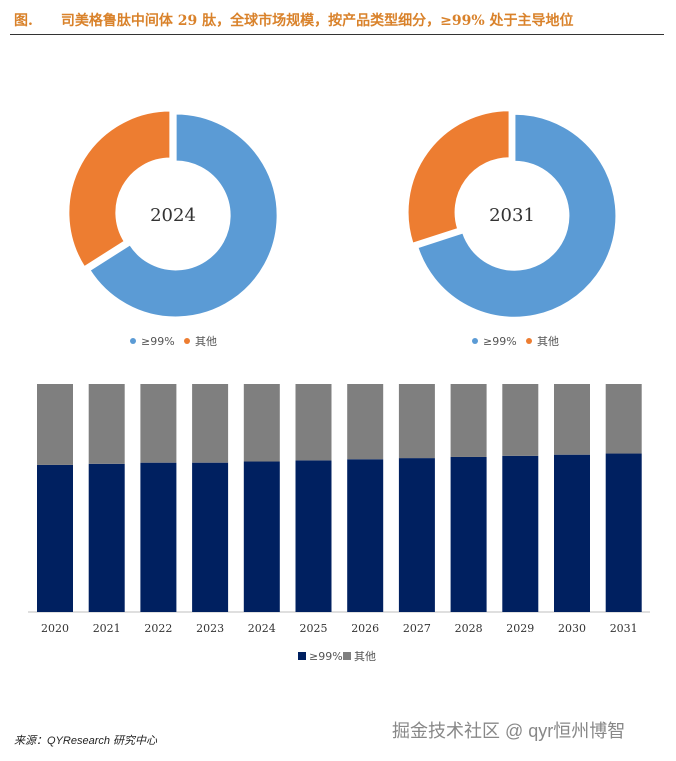 This screenshot has width=676, height=761. Describe the element at coordinates (326, 656) in the screenshot. I see `bar-legend-label-0: ≥99%` at that location.